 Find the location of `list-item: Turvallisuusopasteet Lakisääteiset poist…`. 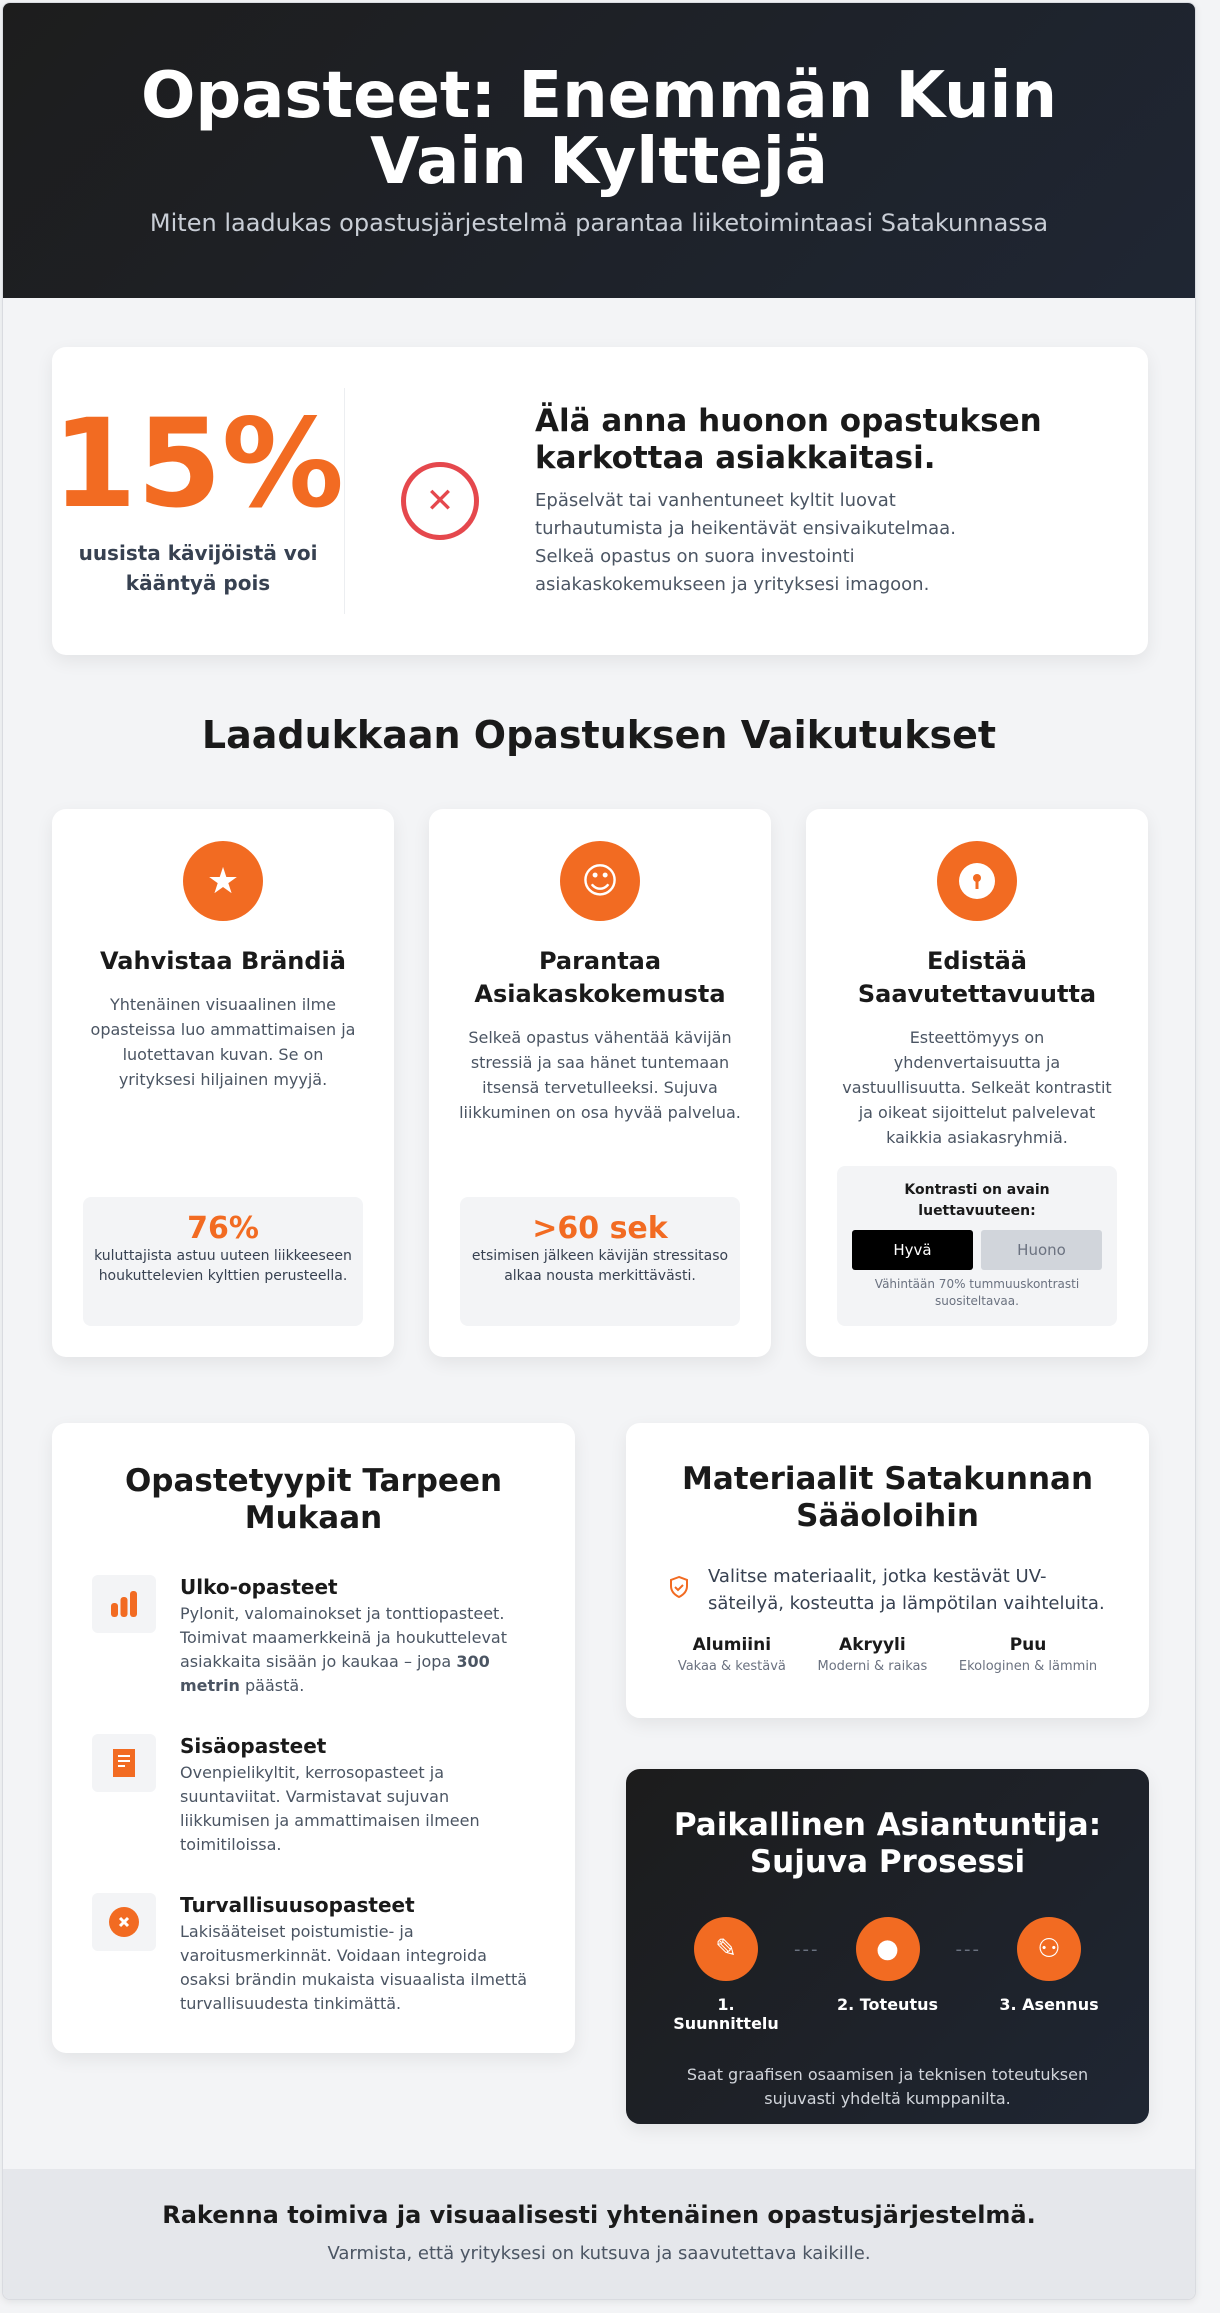

list-item: Turvallisuusopasteet Lakisääteiset poist… is located at coordinates (313, 1954).